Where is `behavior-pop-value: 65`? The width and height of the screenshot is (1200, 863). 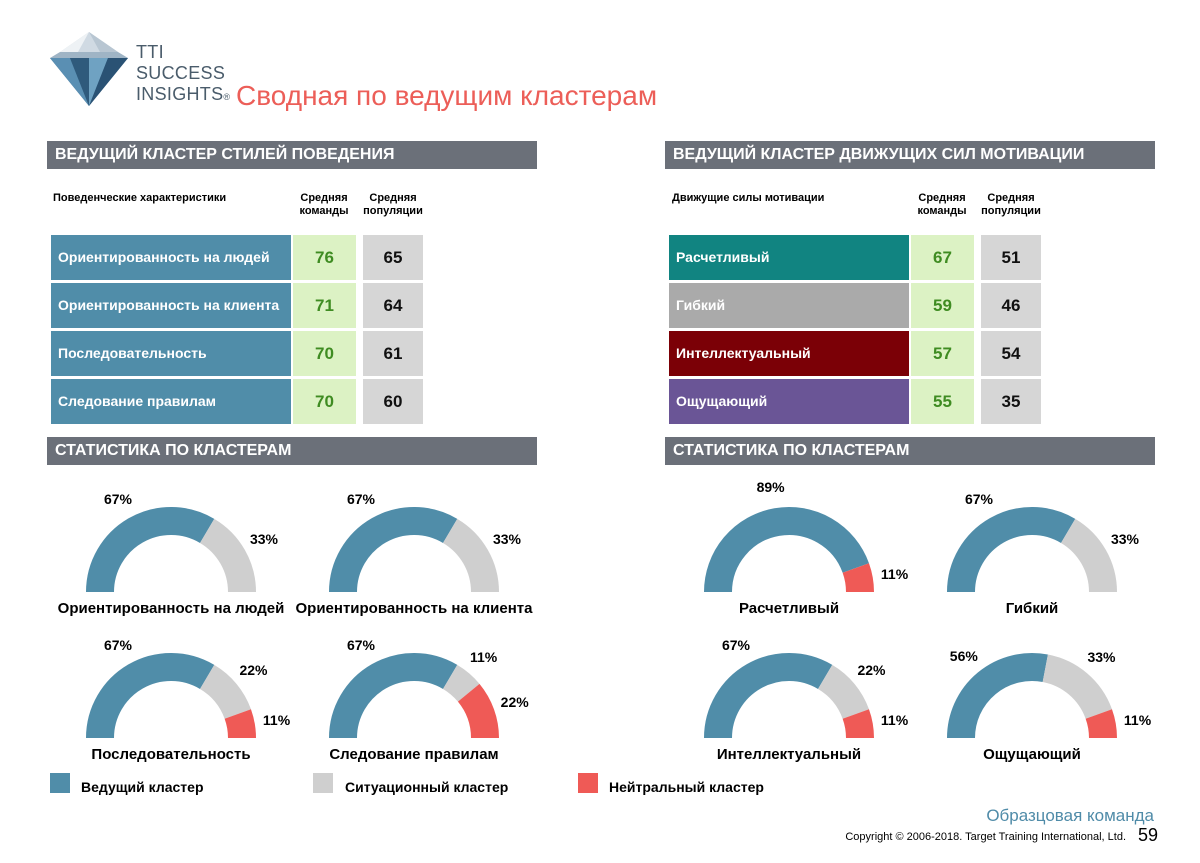 behavior-pop-value: 65 is located at coordinates (393, 257).